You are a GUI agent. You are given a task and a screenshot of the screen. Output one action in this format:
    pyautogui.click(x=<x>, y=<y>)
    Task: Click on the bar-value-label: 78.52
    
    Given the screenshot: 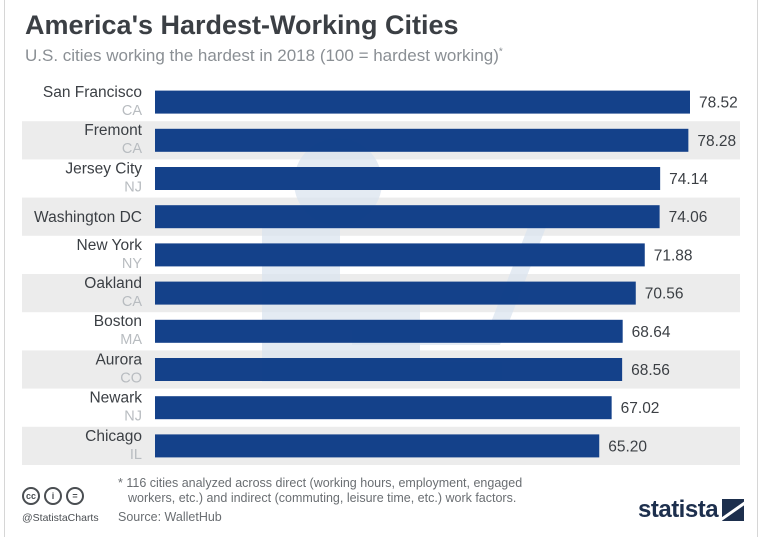 What is the action you would take?
    pyautogui.click(x=718, y=103)
    